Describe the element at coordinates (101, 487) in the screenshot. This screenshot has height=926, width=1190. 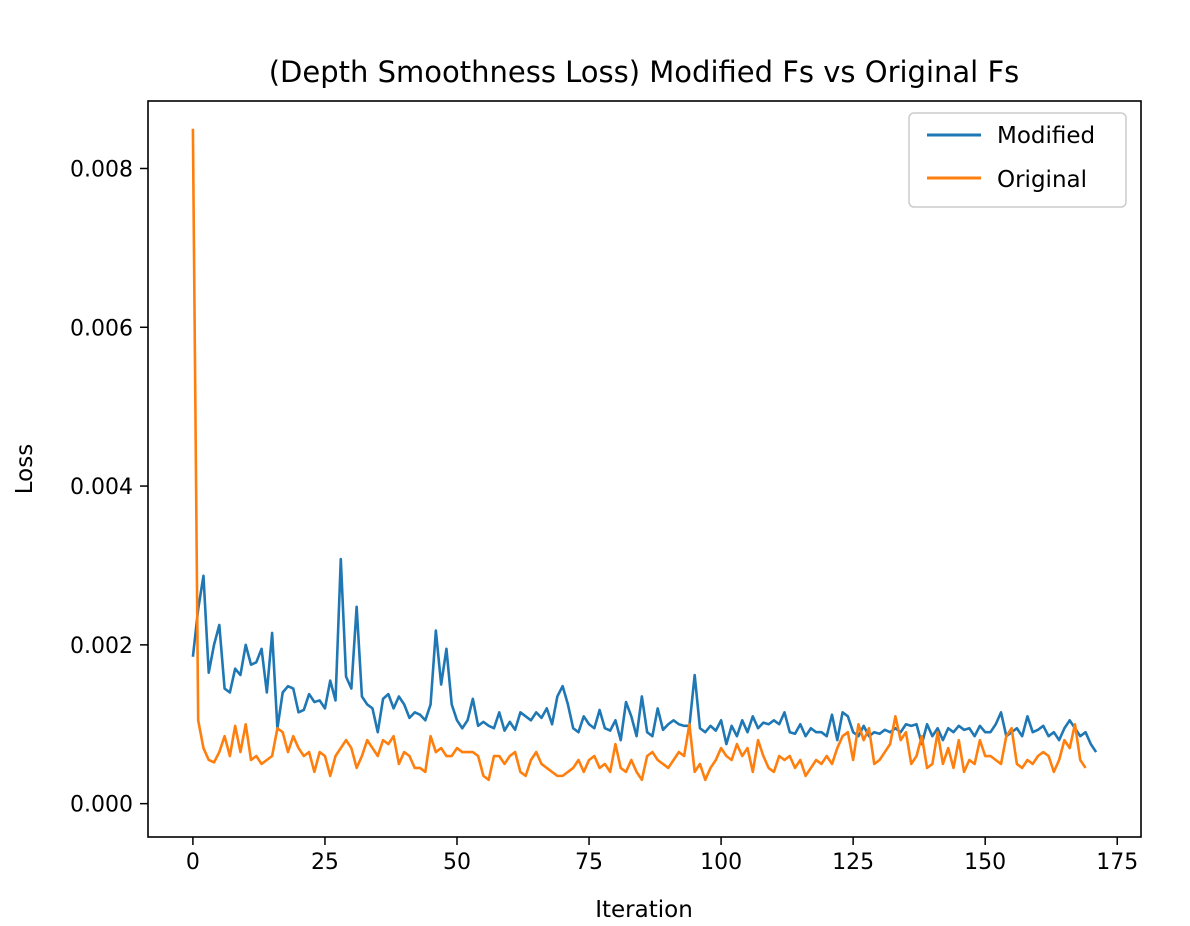
I see `y-tick-label: 0.004` at that location.